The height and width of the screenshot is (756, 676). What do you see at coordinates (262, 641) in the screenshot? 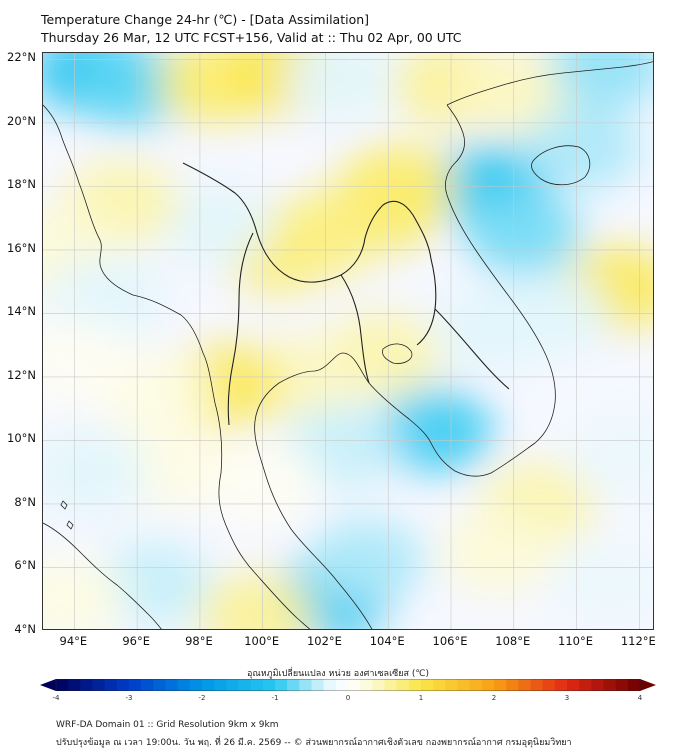
I see `lon-tick-label: 100°E` at bounding box center [262, 641].